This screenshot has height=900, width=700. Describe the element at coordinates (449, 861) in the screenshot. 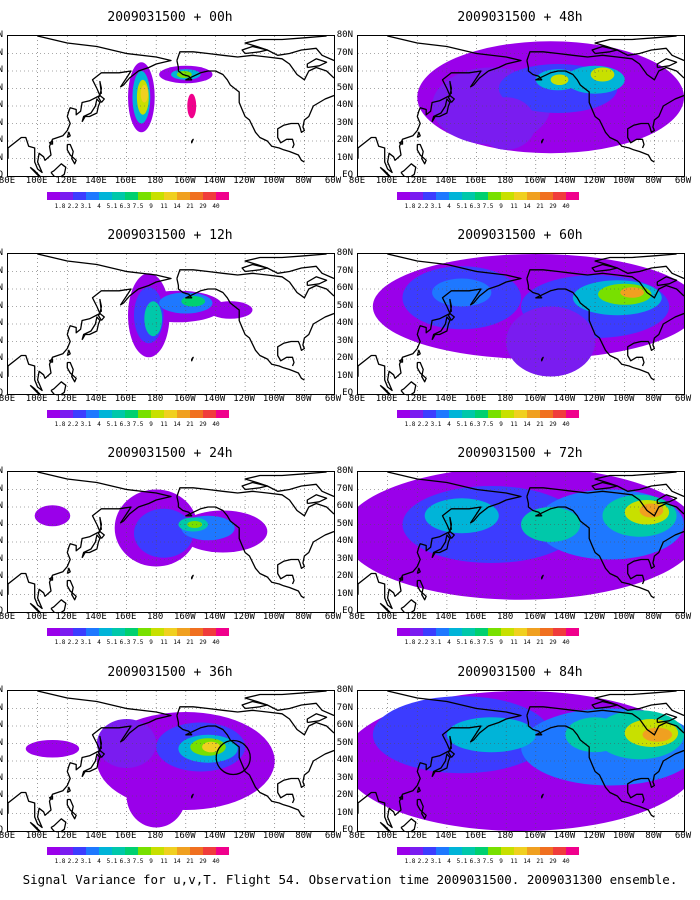

I see `colorbar-tick-label: 4` at that location.